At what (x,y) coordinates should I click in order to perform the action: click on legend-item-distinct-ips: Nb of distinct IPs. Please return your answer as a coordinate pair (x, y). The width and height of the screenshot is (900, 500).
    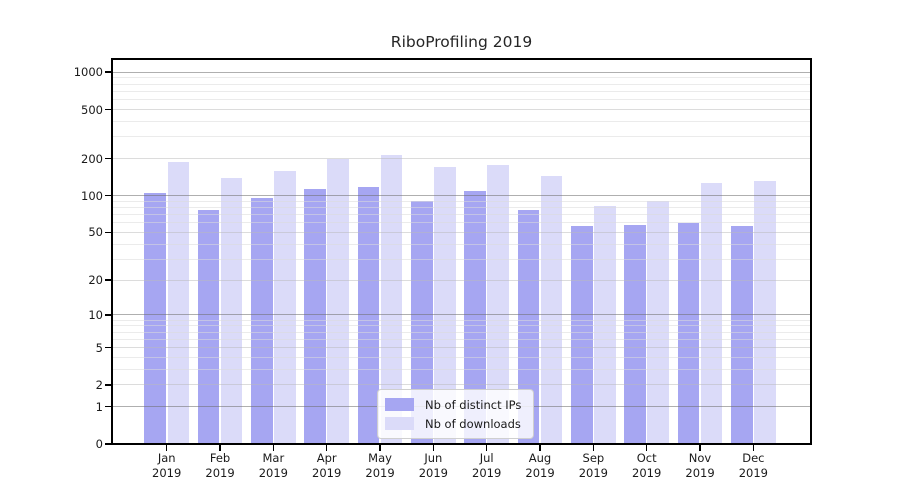
    Looking at the image, I should click on (453, 404).